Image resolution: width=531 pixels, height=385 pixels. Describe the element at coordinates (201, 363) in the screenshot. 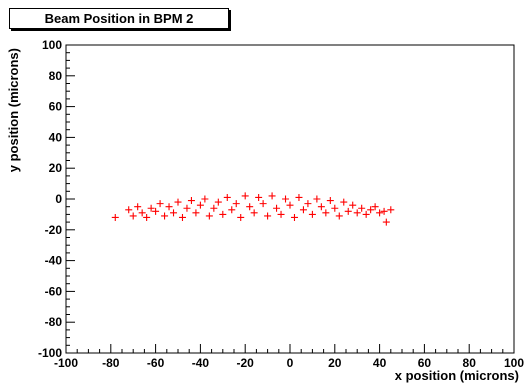

I see `x-tick-label: -40` at that location.